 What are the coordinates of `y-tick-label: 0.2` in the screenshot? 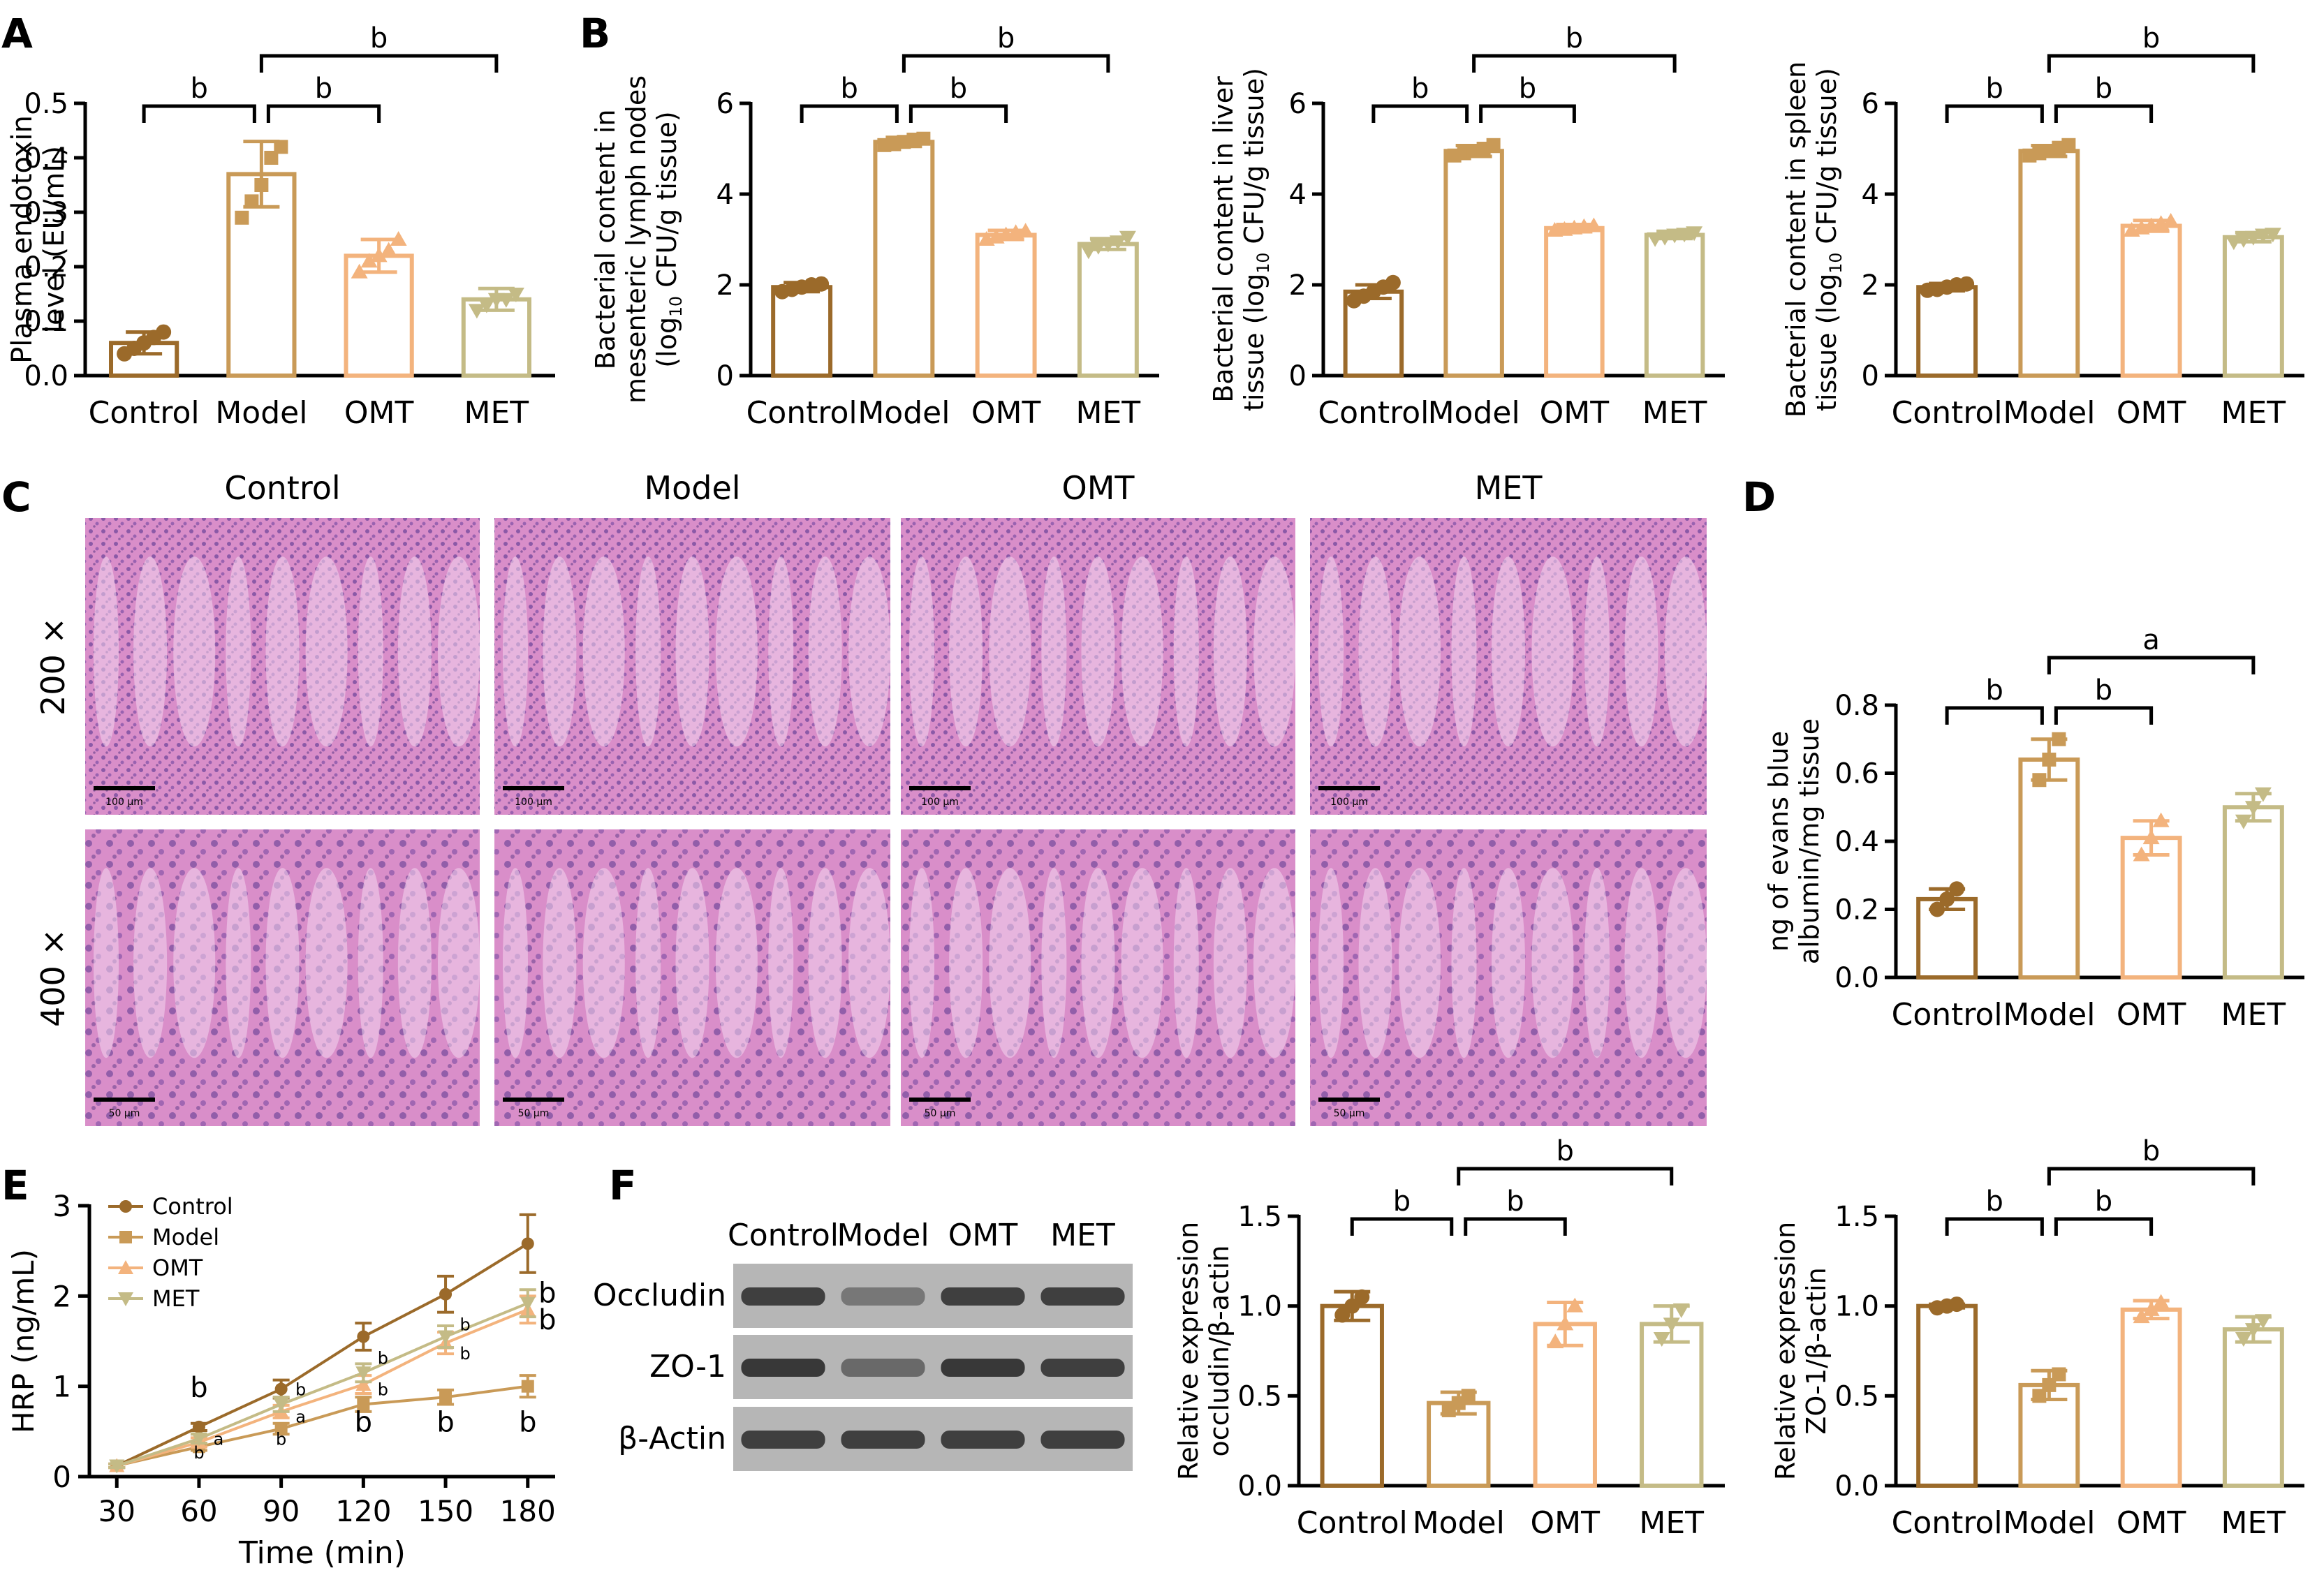 It's located at (46, 267).